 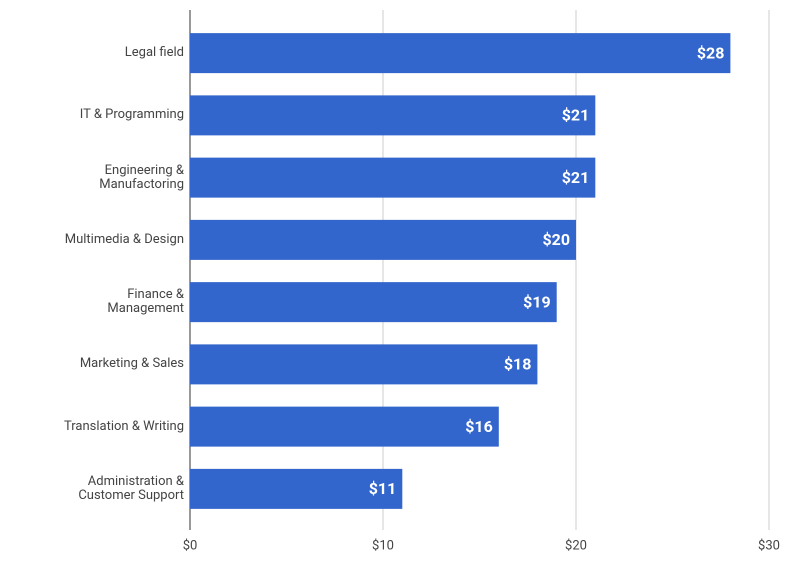 I want to click on x-tick-label: $0, so click(x=190, y=545).